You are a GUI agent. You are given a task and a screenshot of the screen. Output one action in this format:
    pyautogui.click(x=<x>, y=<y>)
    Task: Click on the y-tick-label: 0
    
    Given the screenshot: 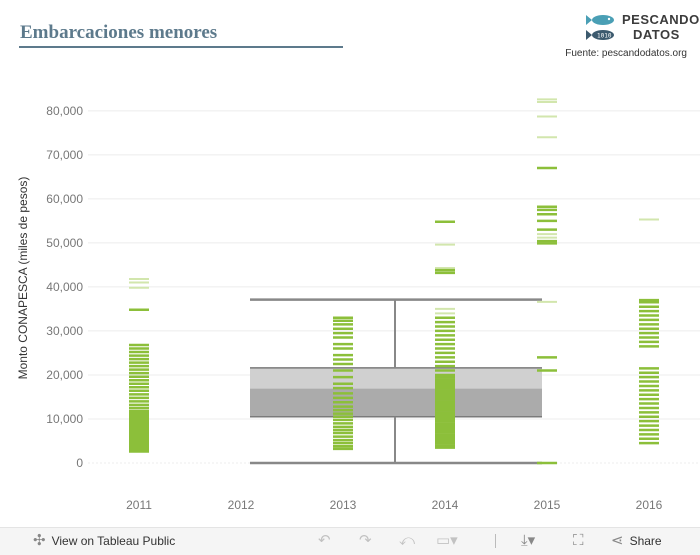 What is the action you would take?
    pyautogui.click(x=79, y=463)
    